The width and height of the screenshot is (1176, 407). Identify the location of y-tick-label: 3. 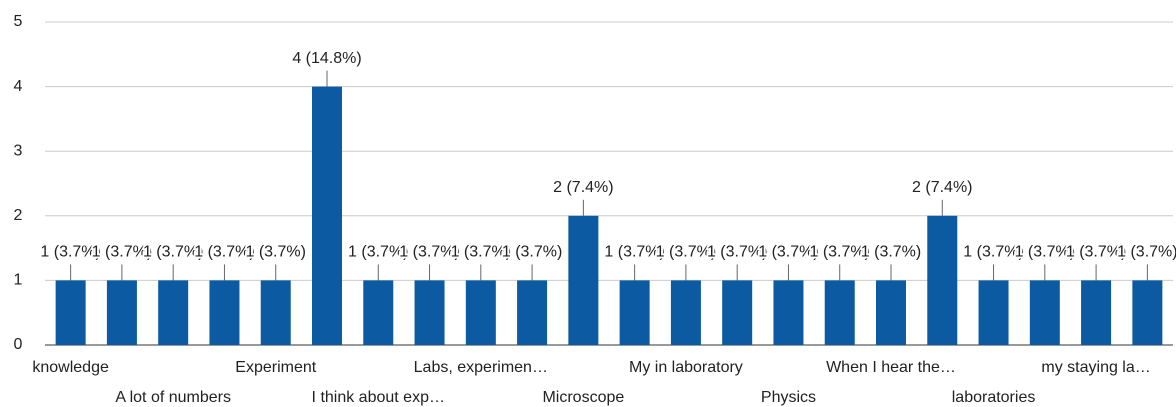
(18, 150).